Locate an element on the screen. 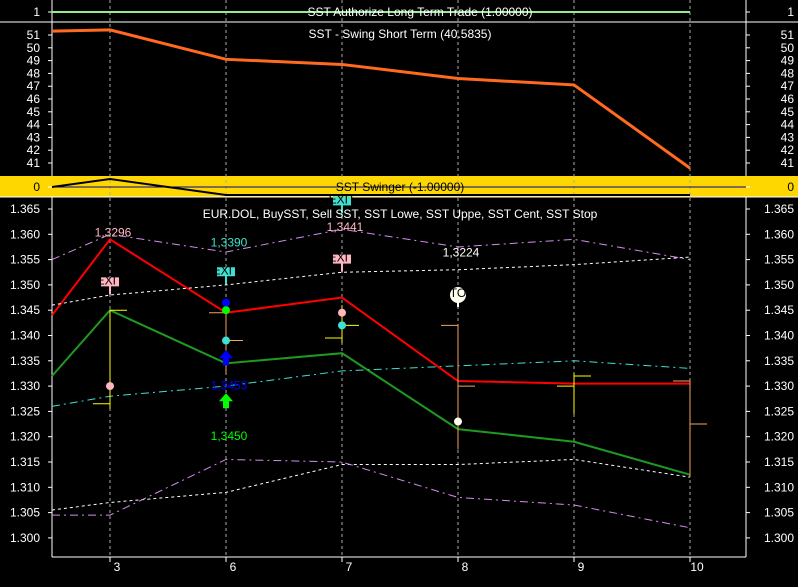  price-annotation: 1,3390 is located at coordinates (229, 242).